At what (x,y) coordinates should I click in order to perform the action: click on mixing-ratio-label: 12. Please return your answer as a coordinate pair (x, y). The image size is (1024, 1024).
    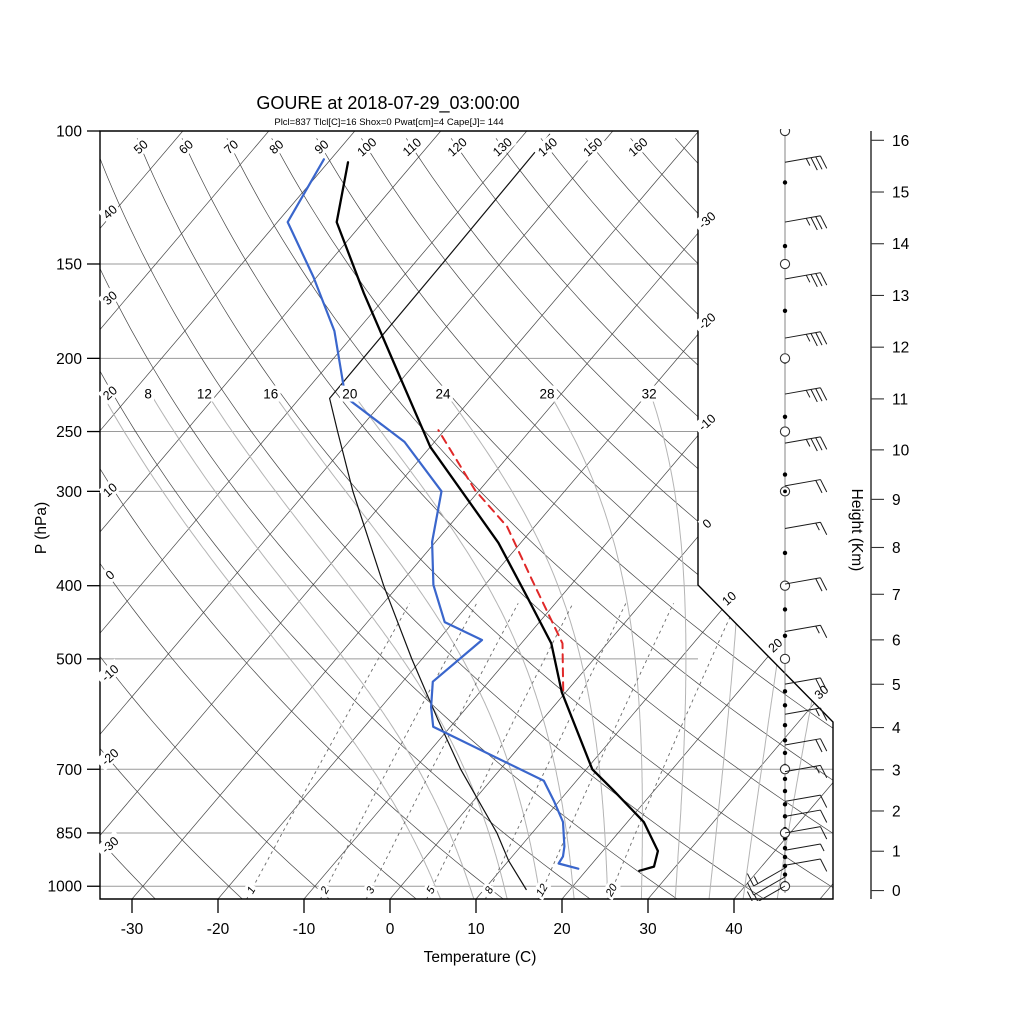
    Looking at the image, I should click on (541, 890).